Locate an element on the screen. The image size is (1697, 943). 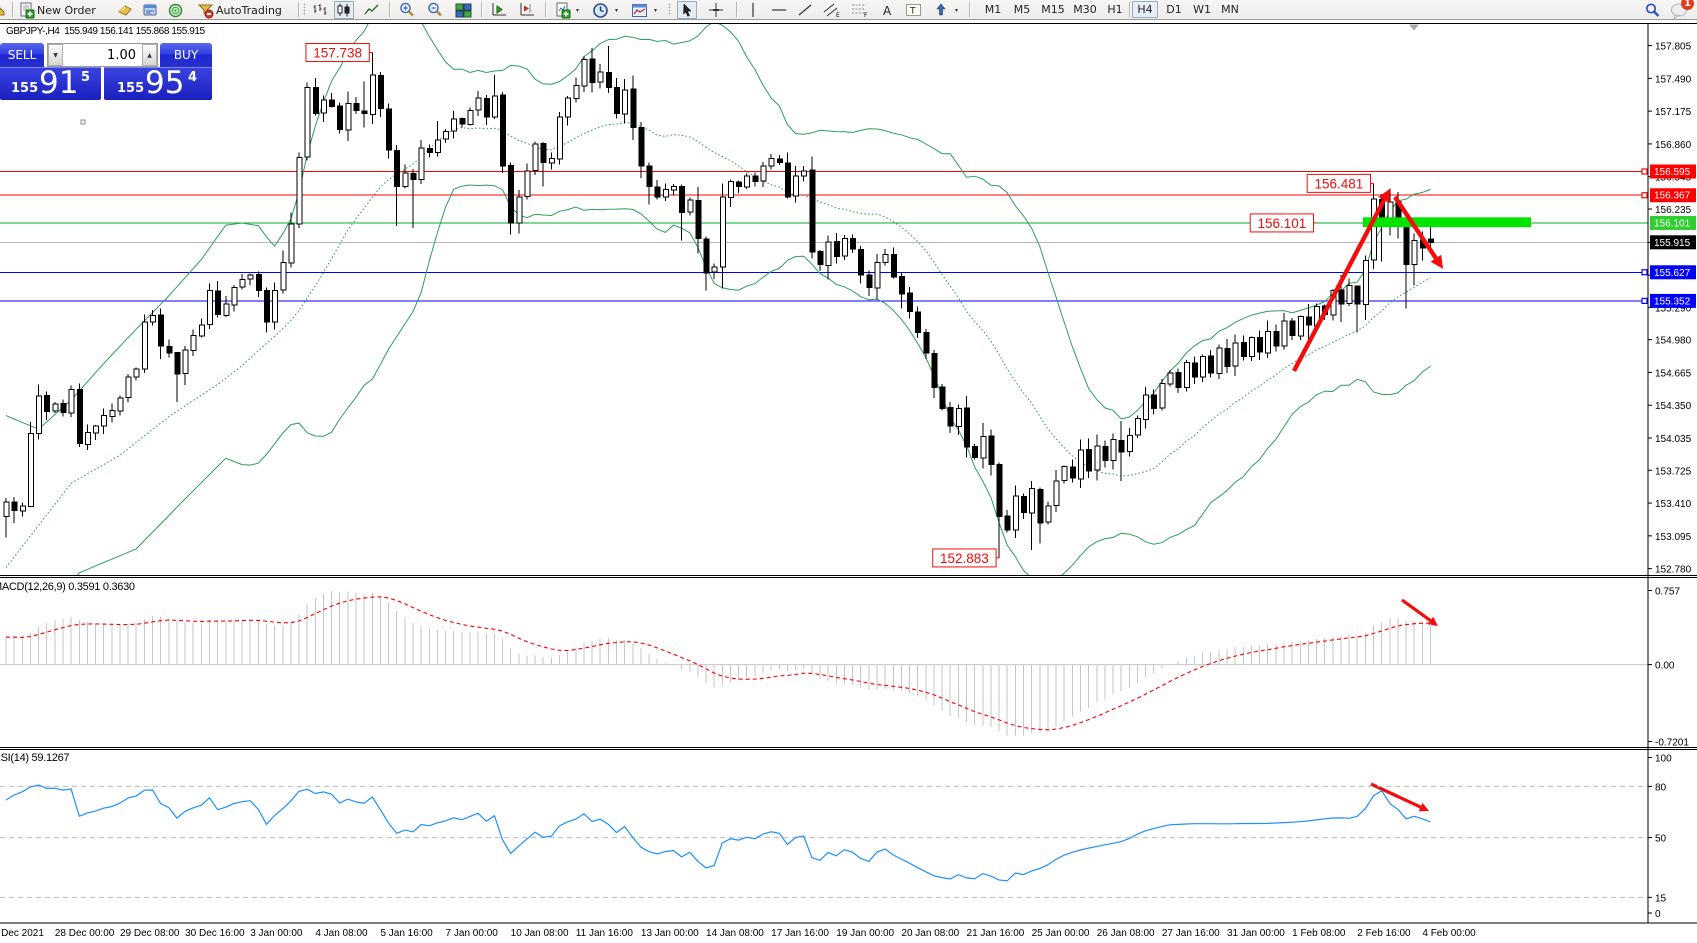
tab-timeframe-w1: W1 is located at coordinates (1202, 9).